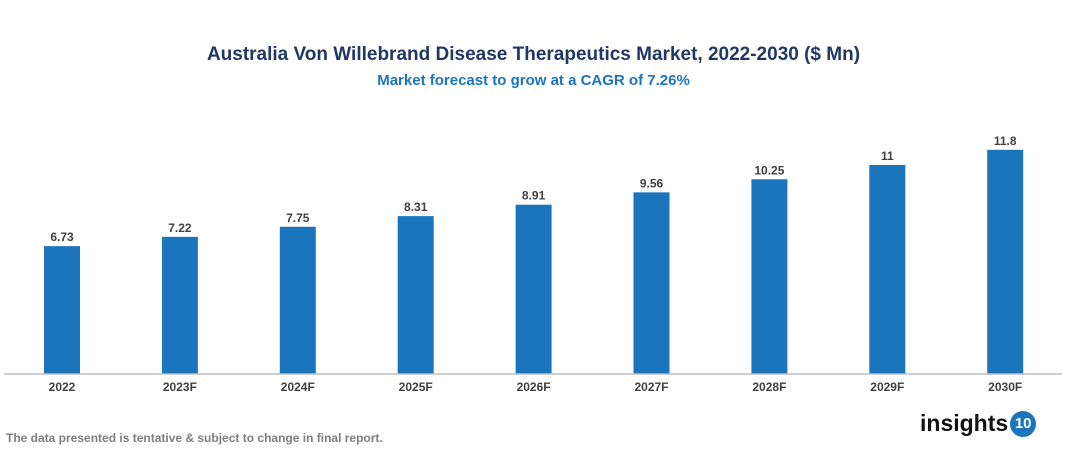  Describe the element at coordinates (534, 196) in the screenshot. I see `data-label: 8.91` at that location.